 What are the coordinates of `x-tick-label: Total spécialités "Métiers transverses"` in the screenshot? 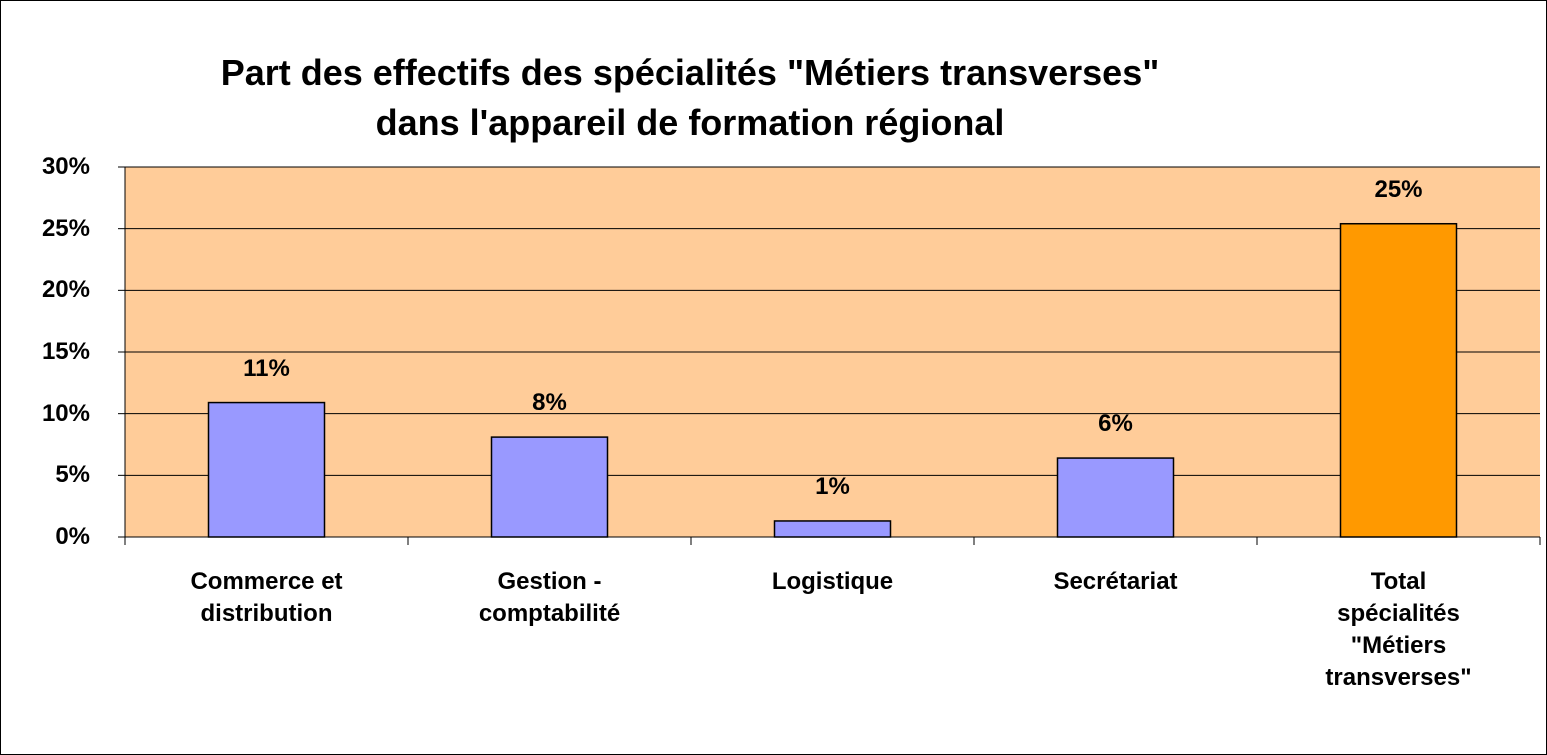 It's located at (1398, 629).